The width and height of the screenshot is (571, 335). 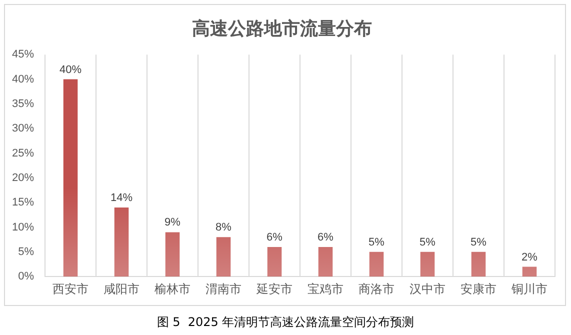 I want to click on data-label: 2%, so click(x=530, y=257).